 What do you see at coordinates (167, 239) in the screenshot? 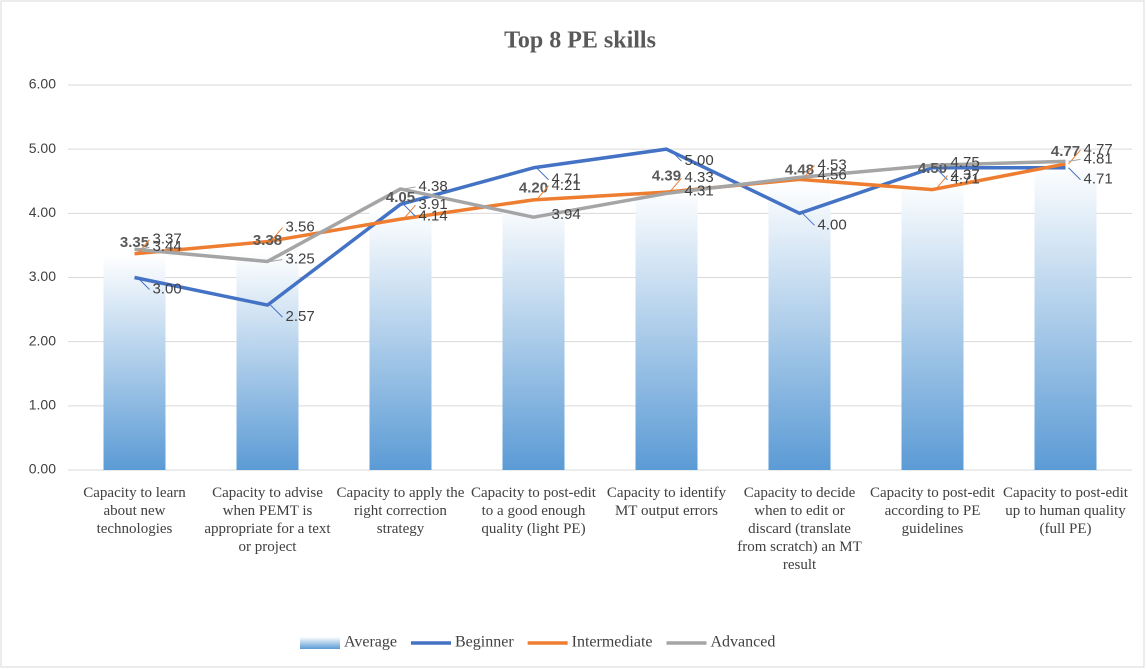
I see `data-label: 3.37` at bounding box center [167, 239].